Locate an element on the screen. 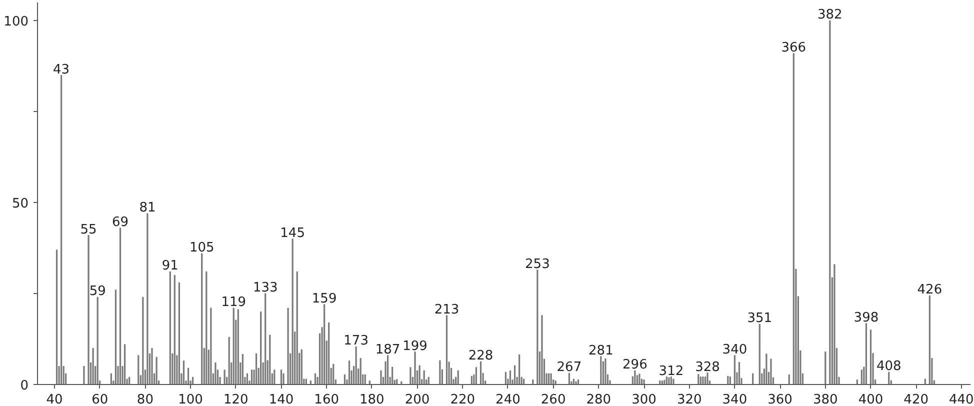 This screenshot has height=406, width=974. x-tick-label: 40 is located at coordinates (54, 399).